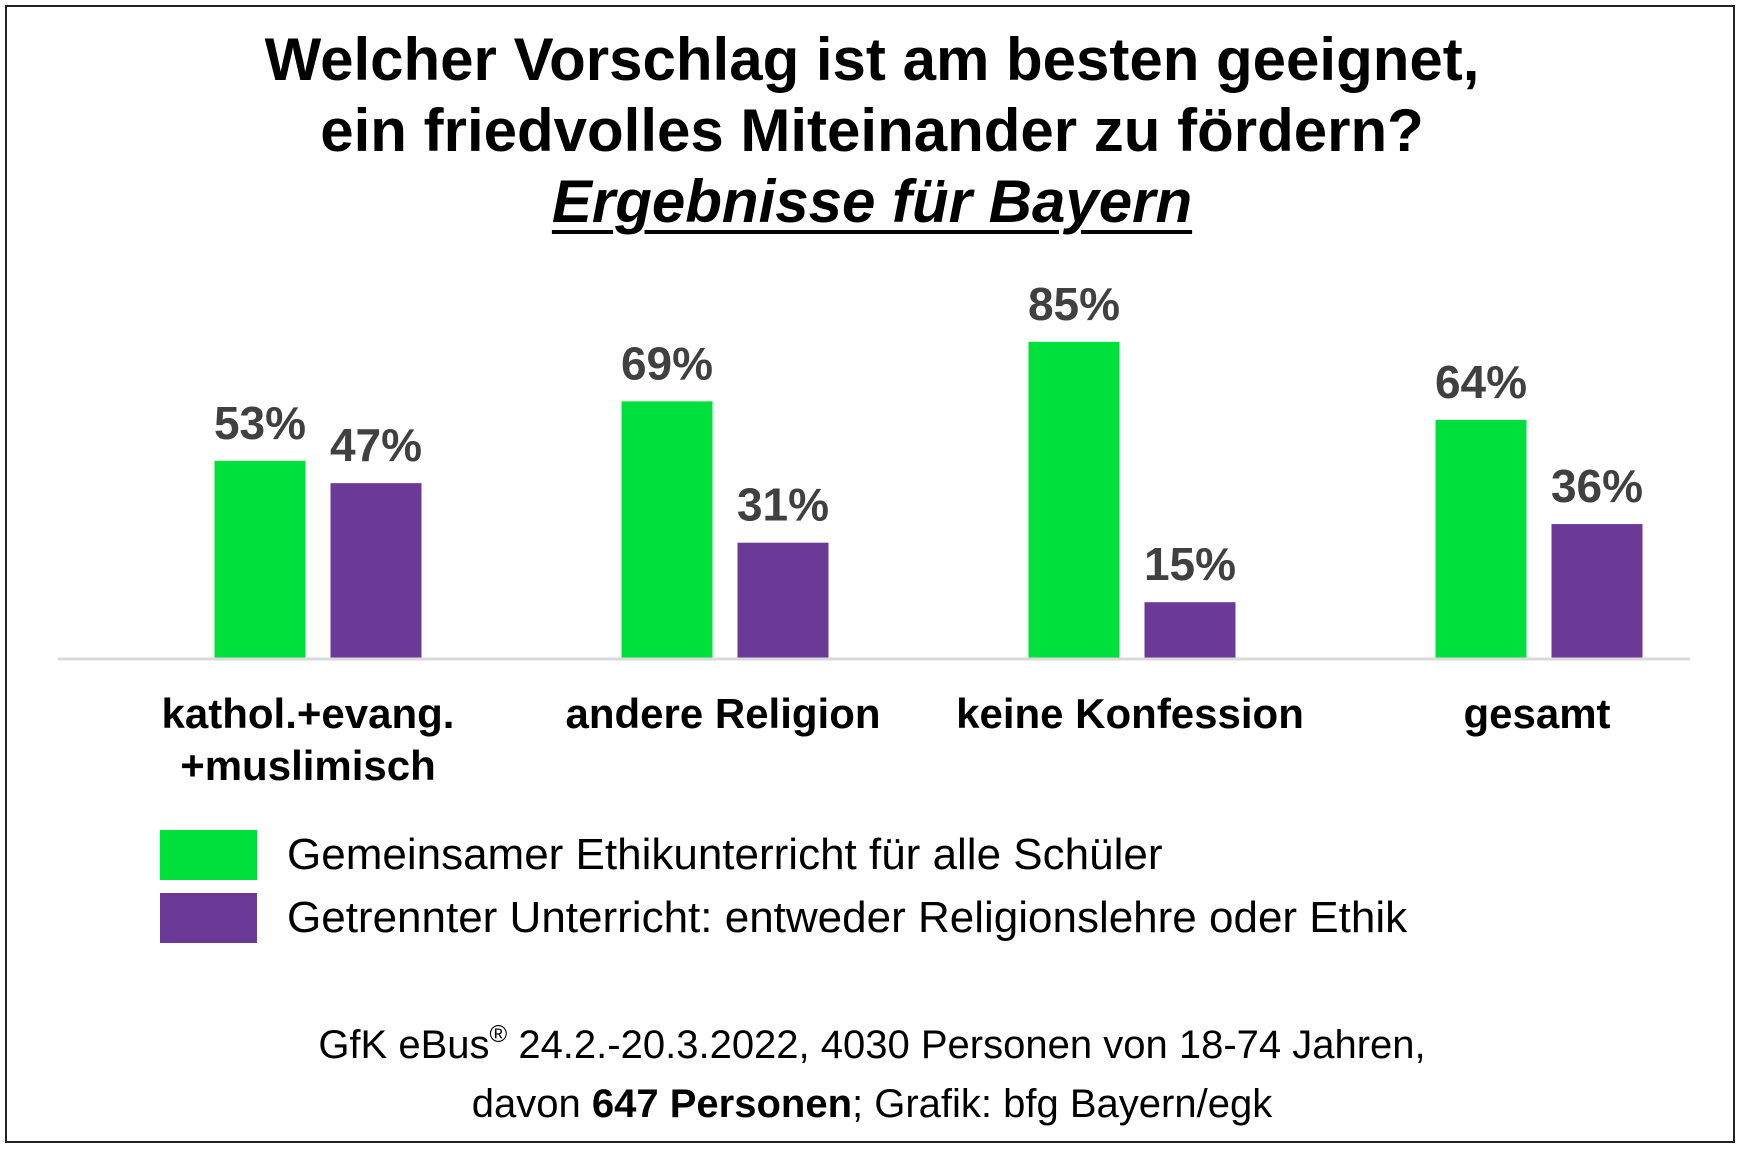 This screenshot has height=1154, width=1744. I want to click on chart-subtitle-wrap: Ergebnisse für Bayern, so click(872, 202).